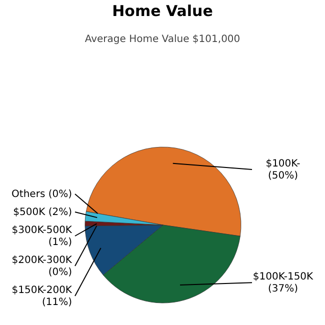  I want to click on chart-title: Home Value, so click(162, 11).